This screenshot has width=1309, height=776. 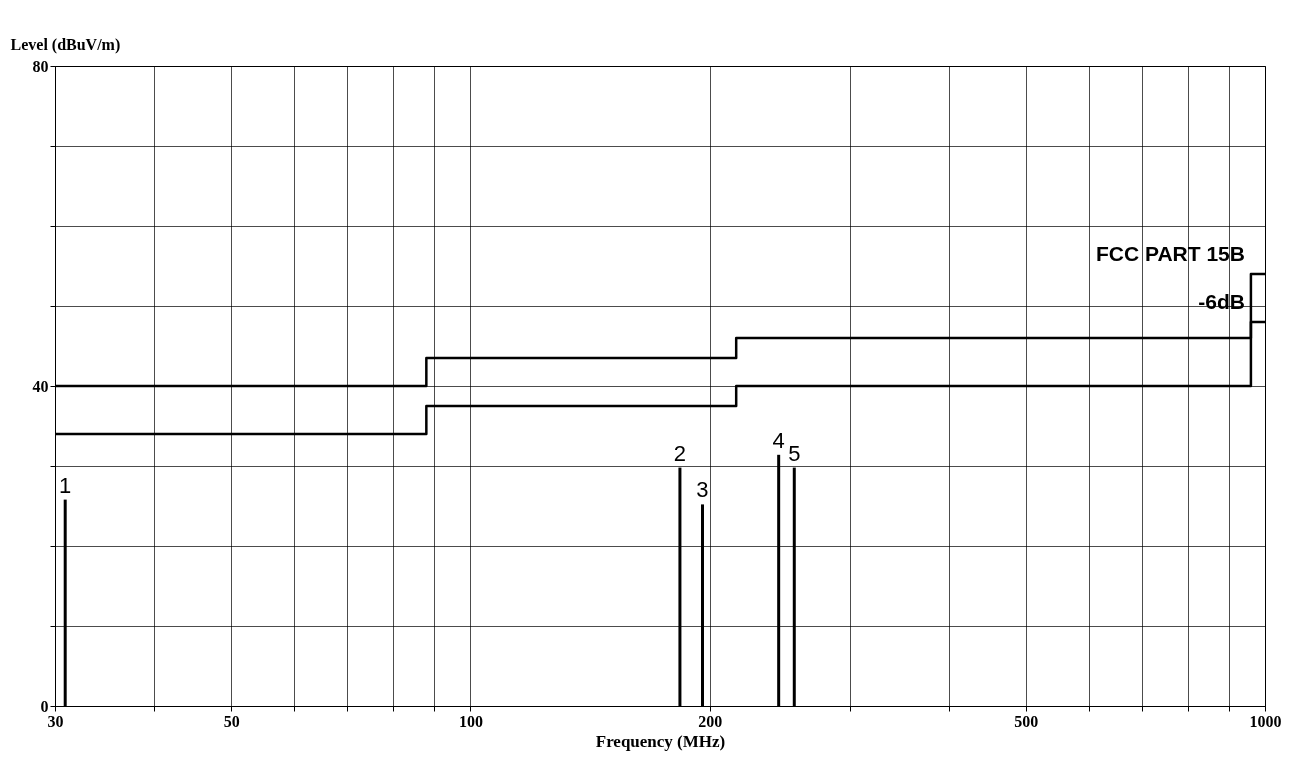 I want to click on x-tick-label: 1000, so click(x=1265, y=721).